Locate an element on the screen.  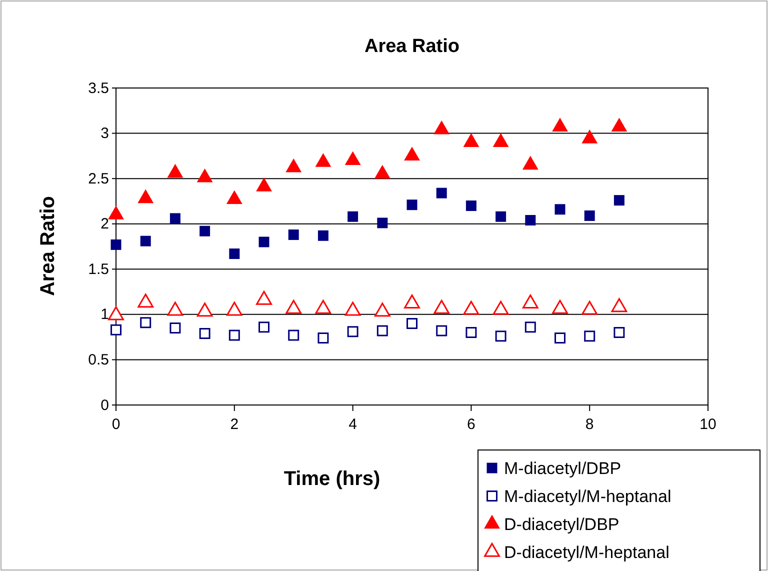
y-tick-label: 1.5 is located at coordinates (98, 269).